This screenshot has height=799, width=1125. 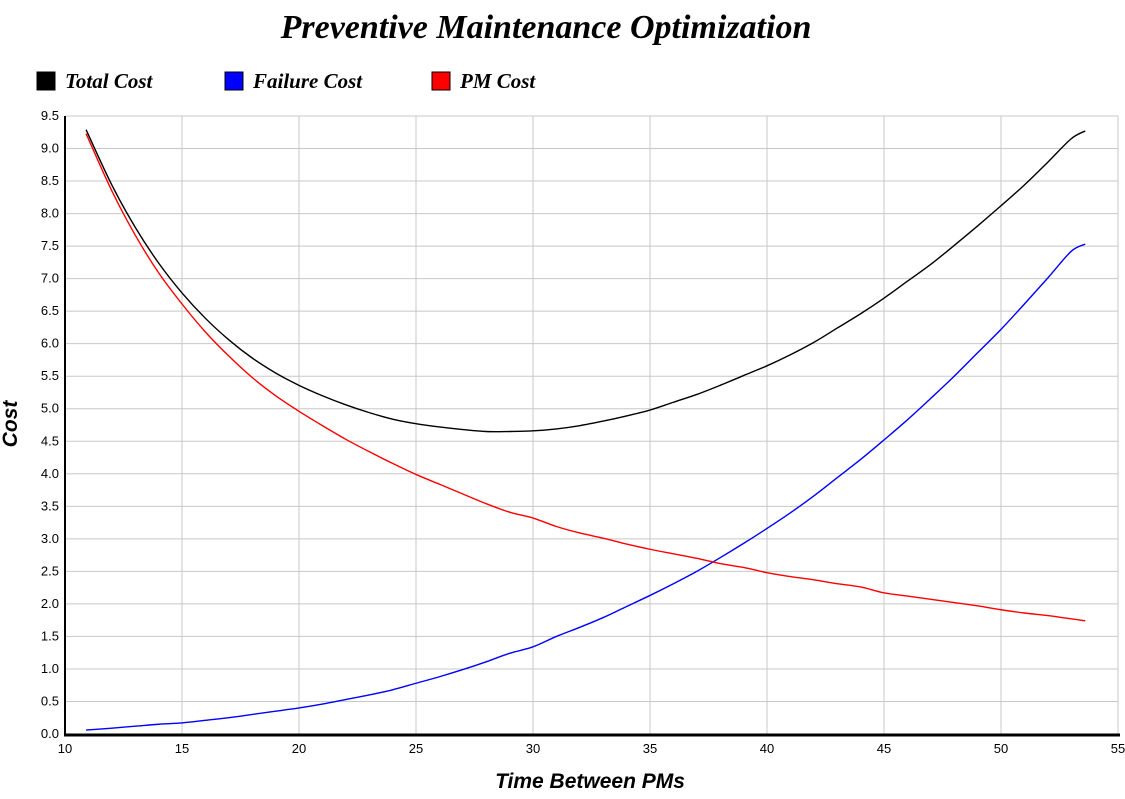 What do you see at coordinates (50, 538) in the screenshot?
I see `y-tick-label: 3.0` at bounding box center [50, 538].